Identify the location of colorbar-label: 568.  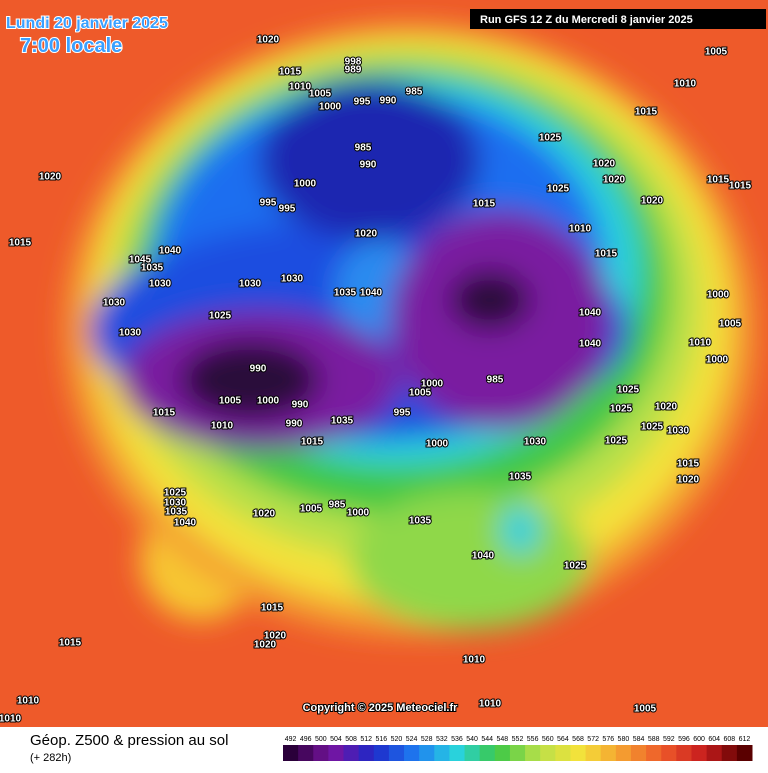
(578, 739).